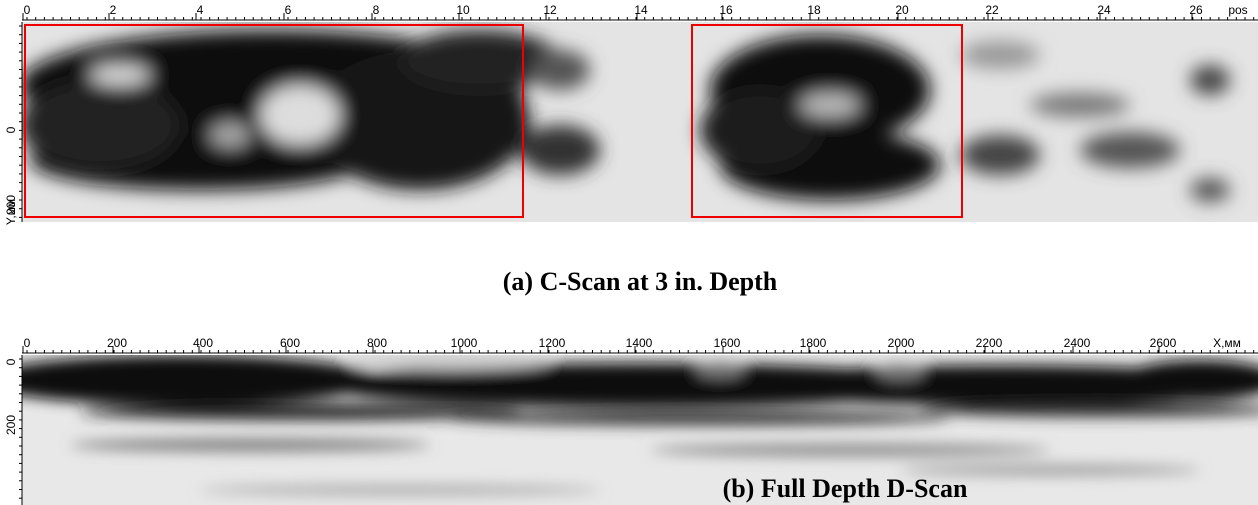 The width and height of the screenshot is (1258, 505). Describe the element at coordinates (629, 11) in the screenshot. I see `ruler-top-a` at that location.